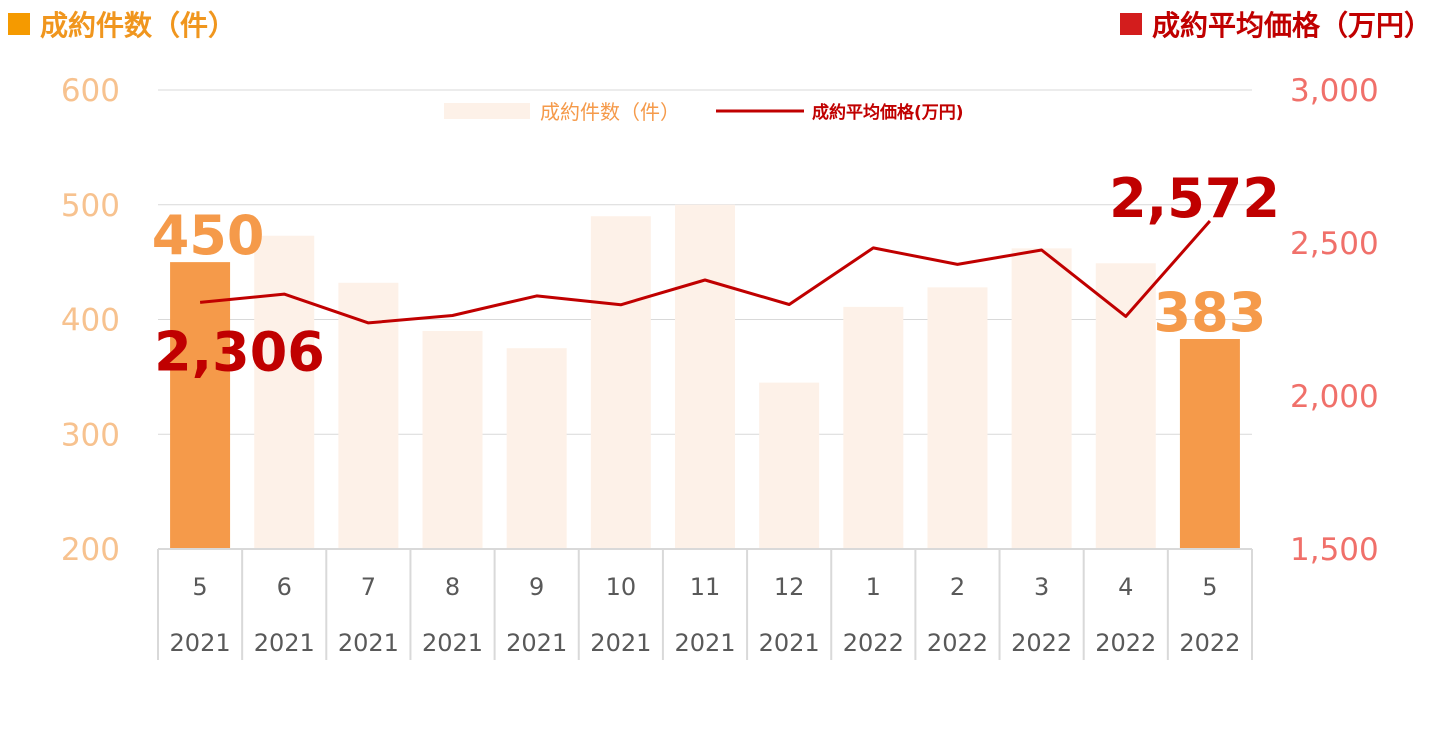  I want to click on left-tick-label: 200, so click(90, 550).